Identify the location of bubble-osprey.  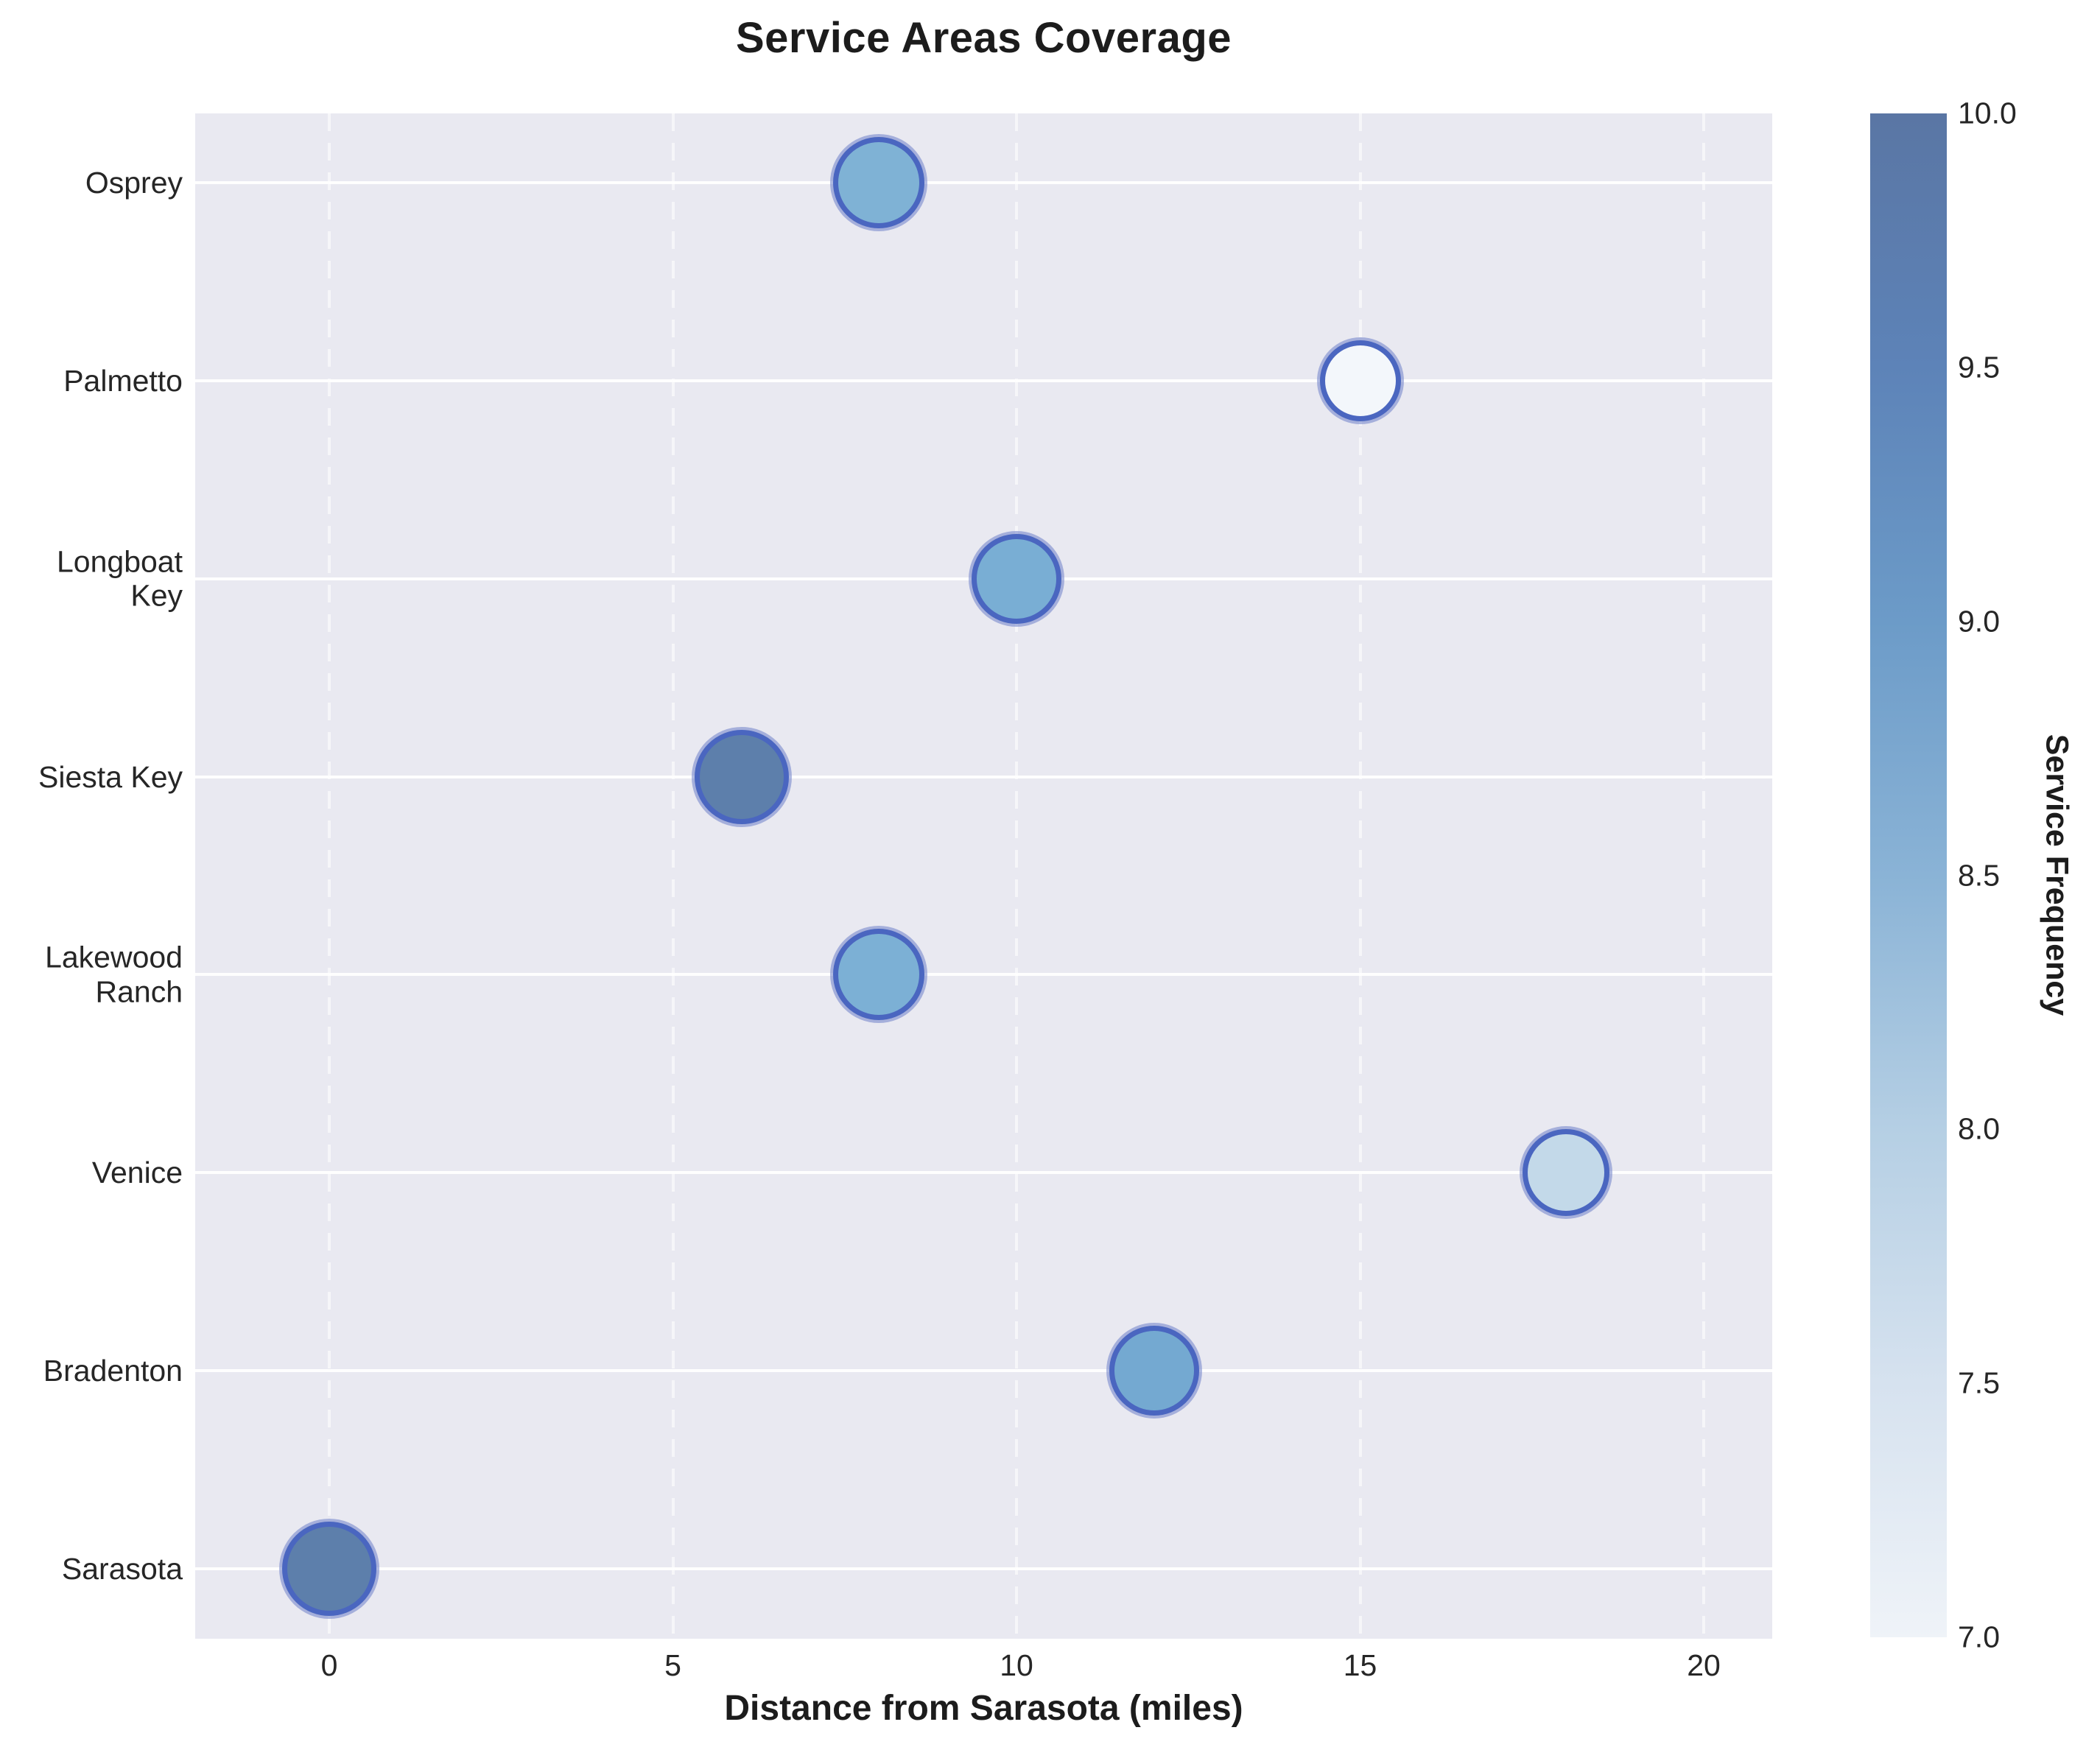
(879, 183).